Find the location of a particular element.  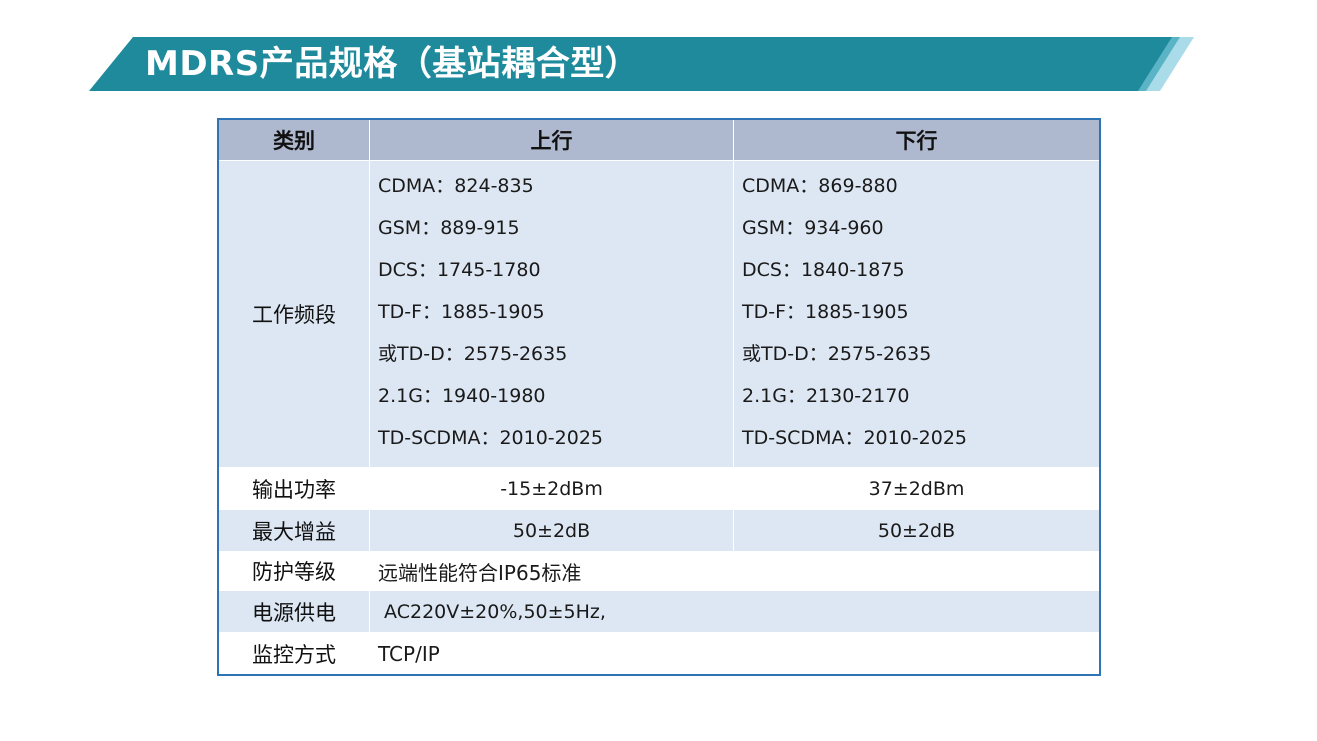

table-row-protection: 防护等级 远端性能符合IP65标准 is located at coordinates (659, 571).